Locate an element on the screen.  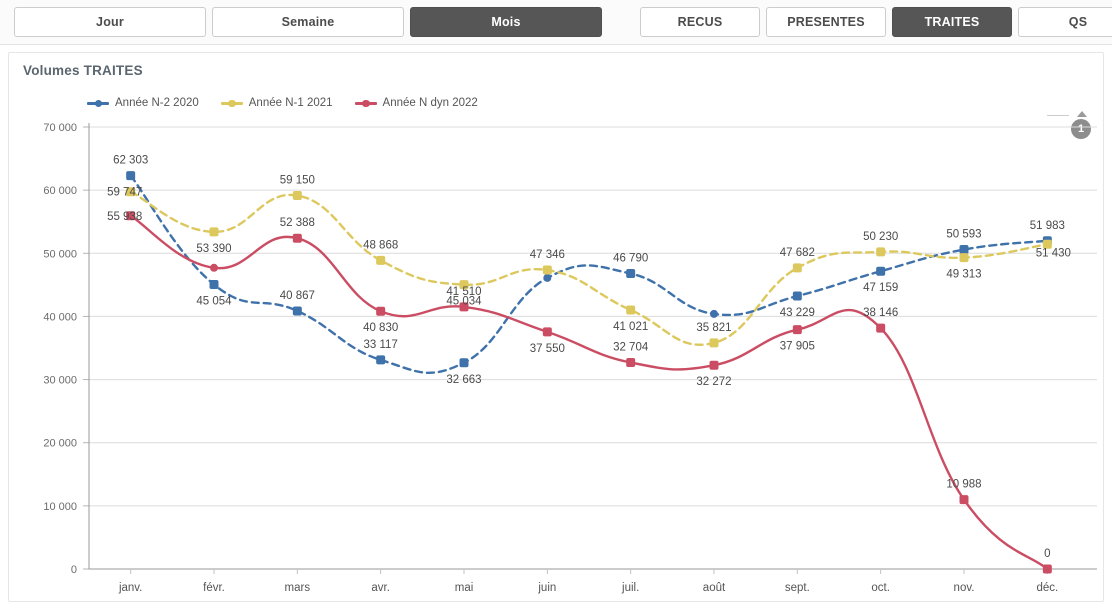
x-axis-label: juin is located at coordinates (546, 588).